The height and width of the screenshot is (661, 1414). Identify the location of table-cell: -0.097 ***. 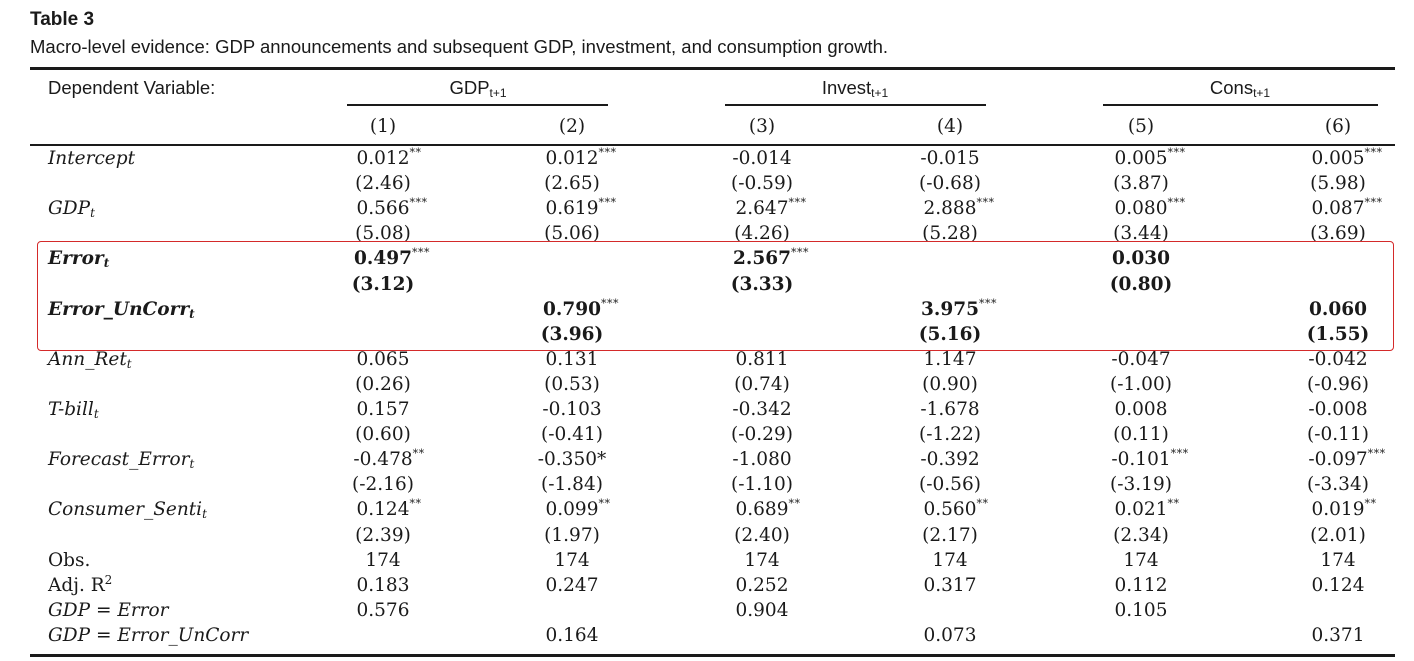
(1346, 459).